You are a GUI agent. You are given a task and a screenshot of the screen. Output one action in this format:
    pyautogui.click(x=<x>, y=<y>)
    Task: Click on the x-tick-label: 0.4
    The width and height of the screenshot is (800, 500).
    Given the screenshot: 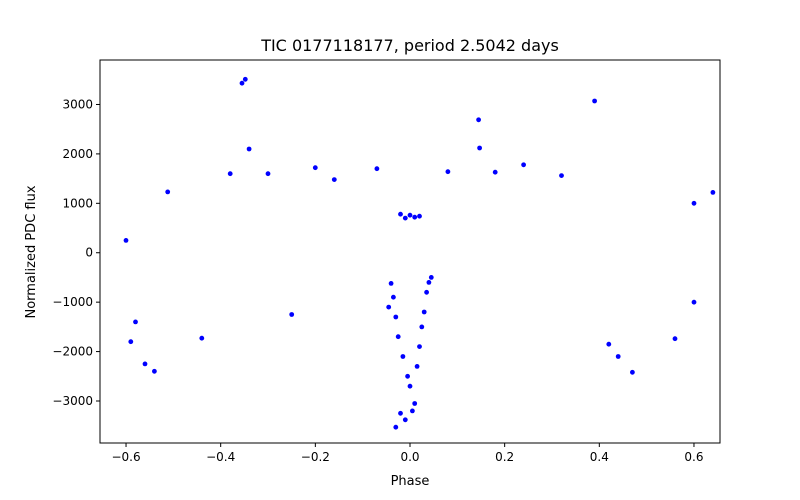 What is the action you would take?
    pyautogui.click(x=599, y=457)
    